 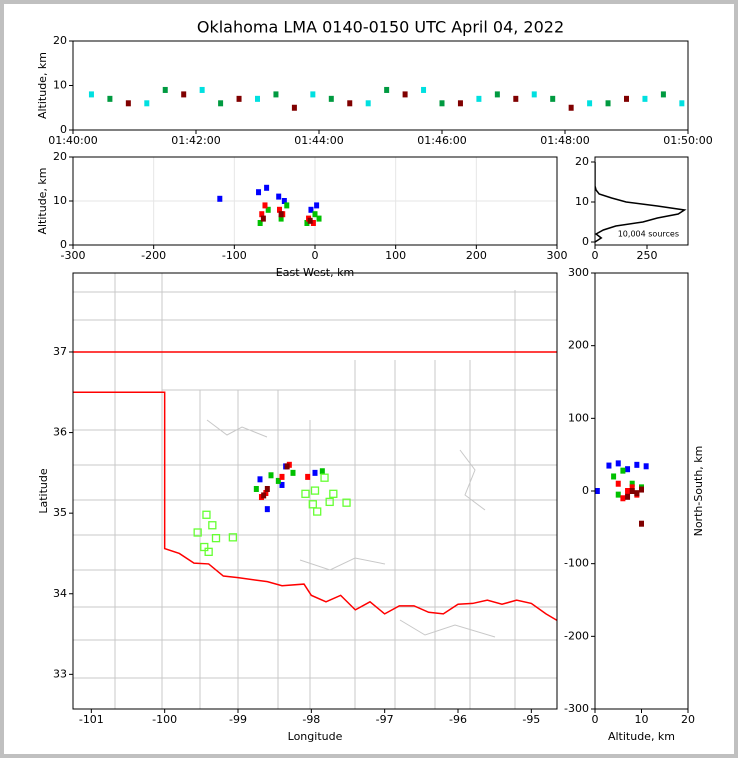 I want to click on x-tick-label: -101, so click(x=91, y=719).